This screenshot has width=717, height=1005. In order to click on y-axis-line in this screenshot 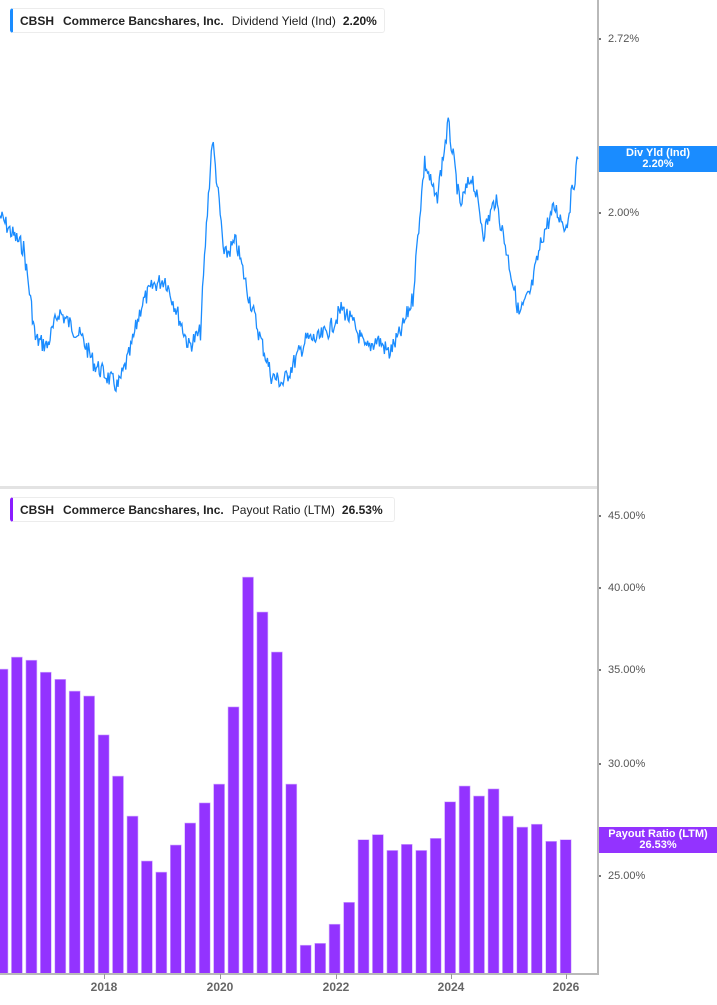, I will do `click(598, 487)`.